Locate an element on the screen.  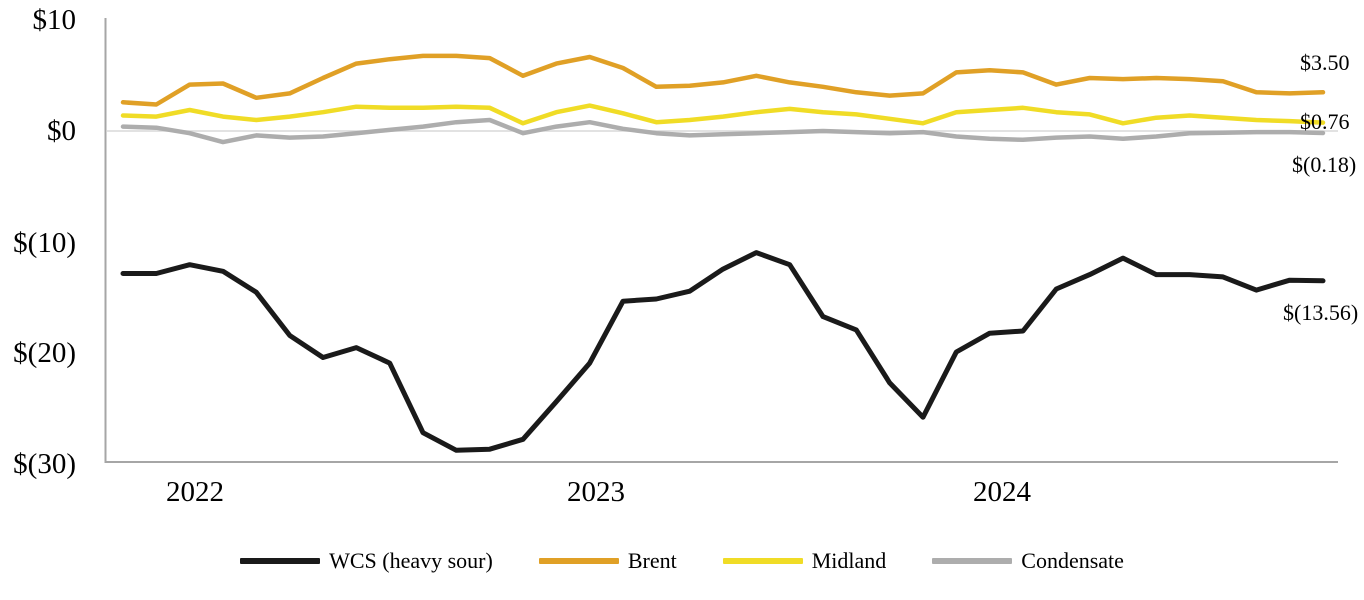
legend-item-condensate: Condensate is located at coordinates (1028, 561).